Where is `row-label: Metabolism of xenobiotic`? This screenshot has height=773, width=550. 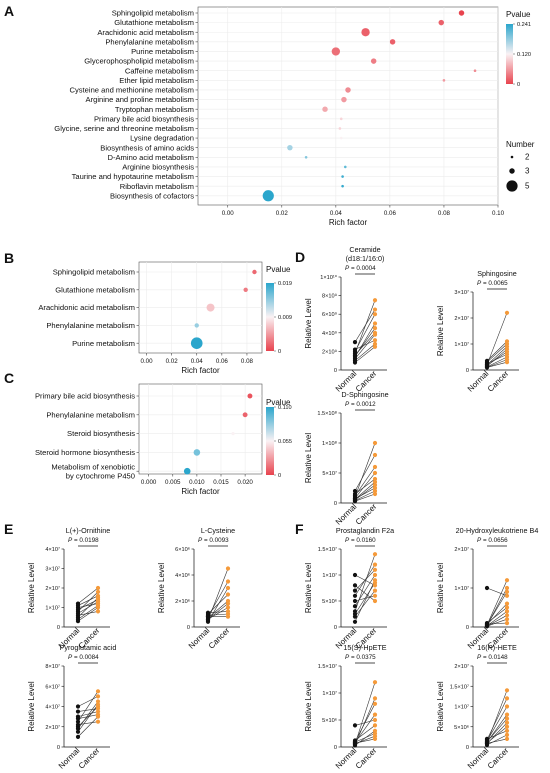 row-label: Metabolism of xenobiotic is located at coordinates (93, 466).